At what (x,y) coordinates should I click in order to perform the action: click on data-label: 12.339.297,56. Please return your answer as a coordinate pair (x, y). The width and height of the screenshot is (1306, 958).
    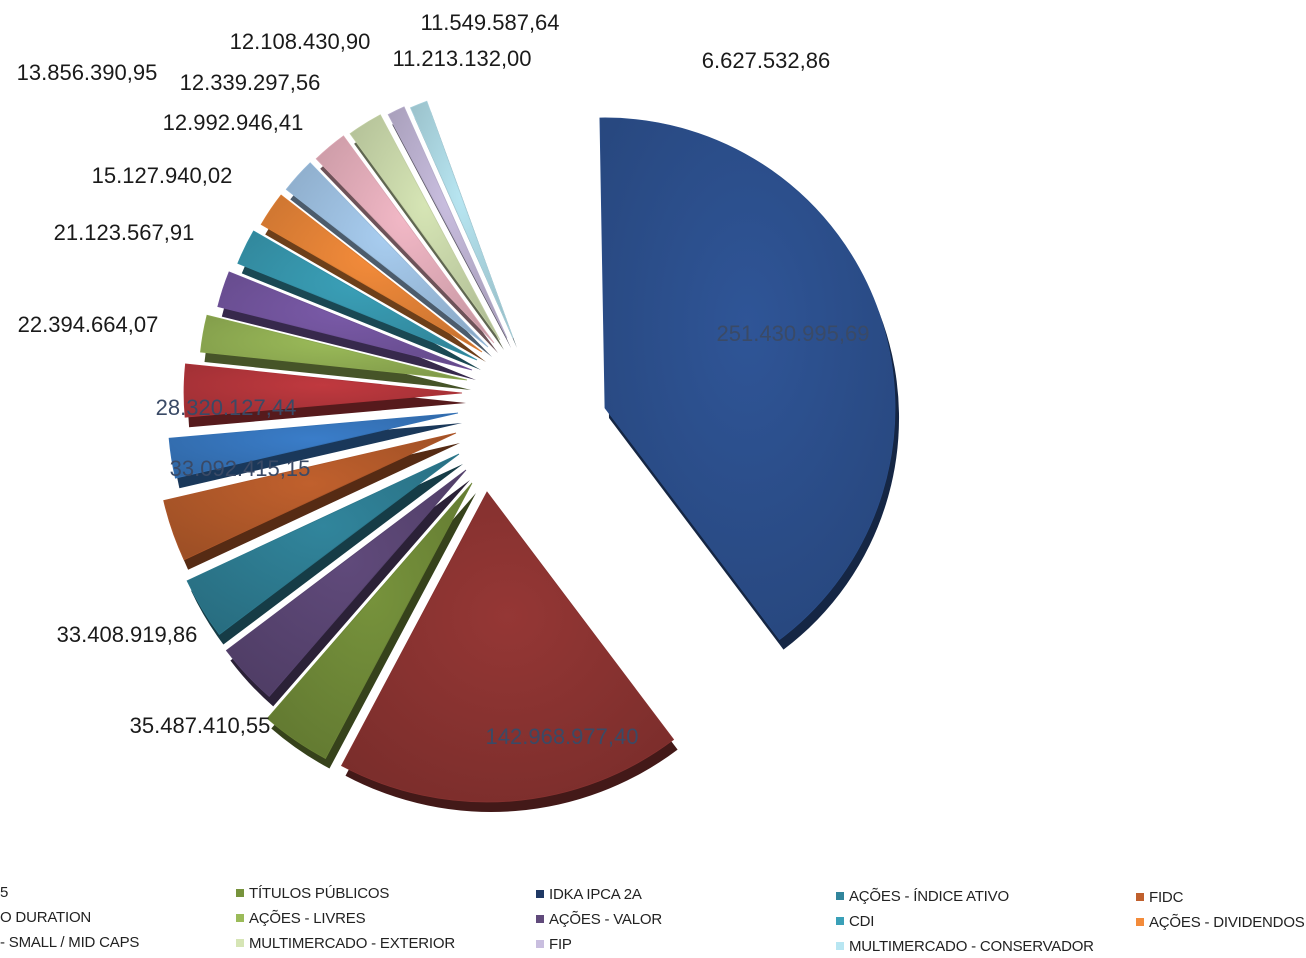
    Looking at the image, I should click on (250, 82).